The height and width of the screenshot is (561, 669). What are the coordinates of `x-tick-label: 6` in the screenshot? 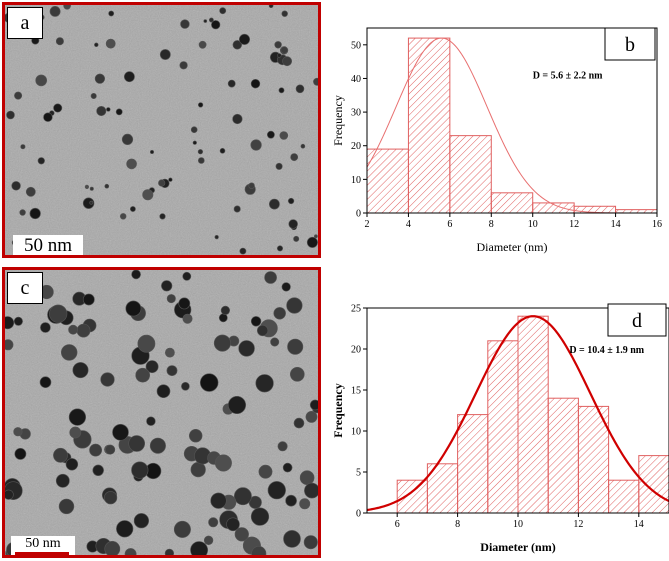 It's located at (397, 524).